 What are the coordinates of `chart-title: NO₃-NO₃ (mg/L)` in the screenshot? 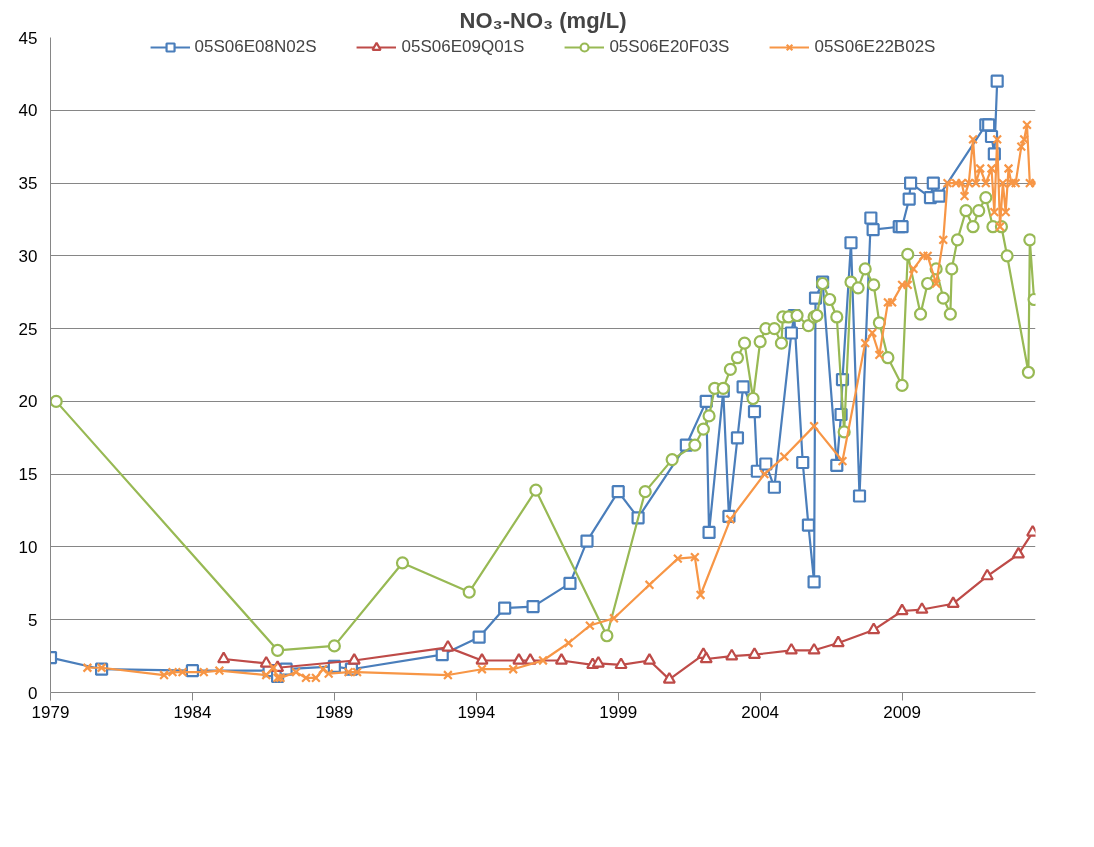 It's located at (543, 20).